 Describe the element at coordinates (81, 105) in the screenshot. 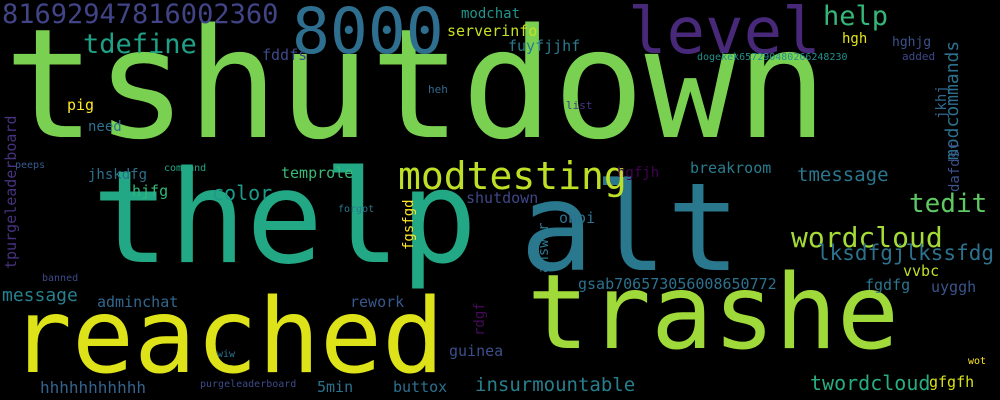

I see `word-pig: pig` at that location.